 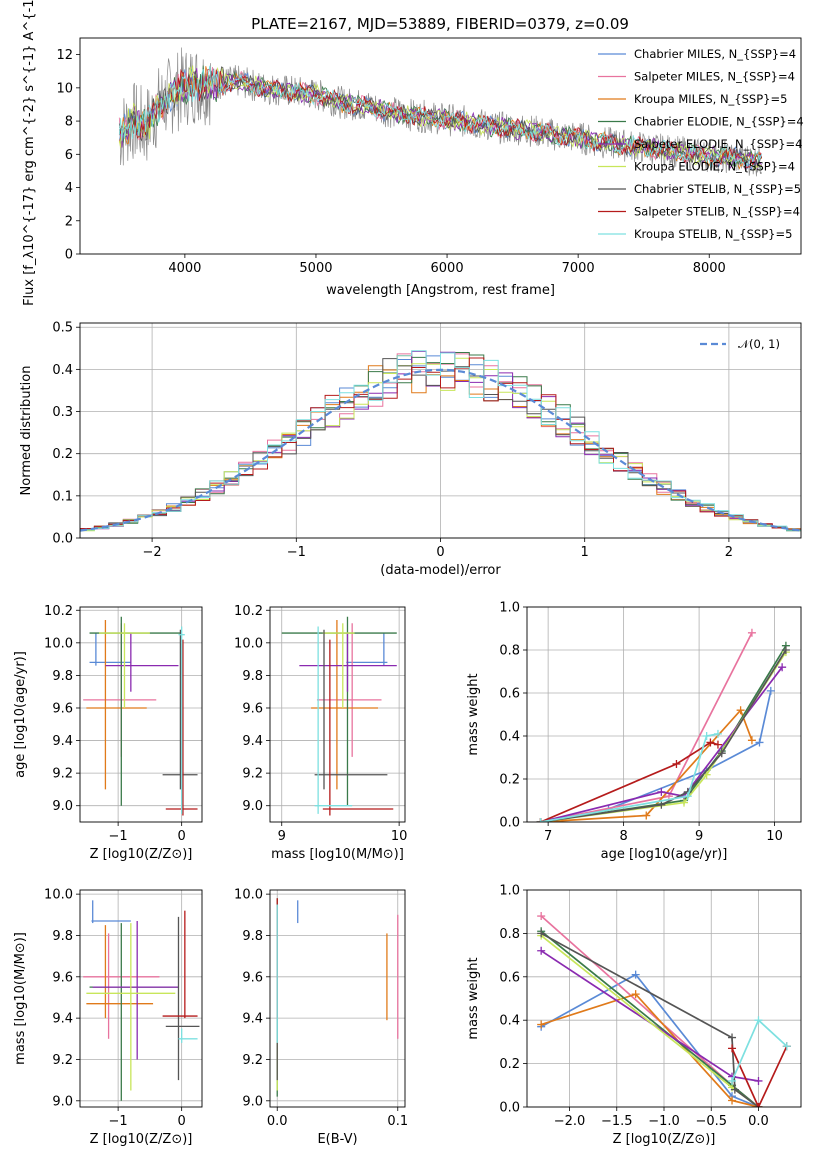 I want to click on legend-entry: Salpeter MILES, N_{SSP}=4, so click(x=714, y=77).